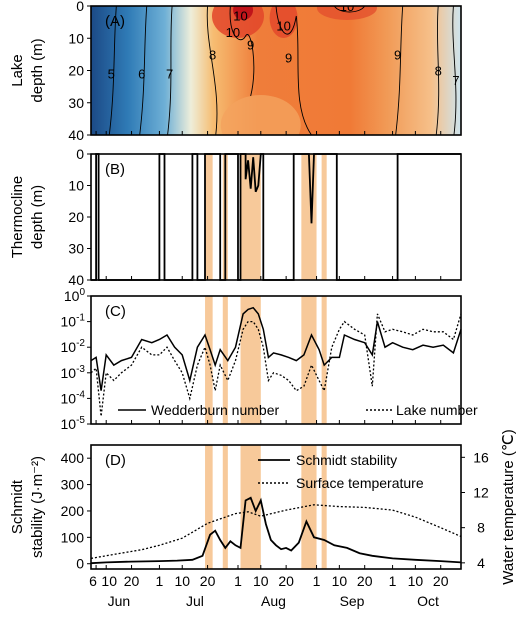  What do you see at coordinates (346, 460) in the screenshot?
I see `legend-d-schmidt-label: Schmidt stability` at bounding box center [346, 460].